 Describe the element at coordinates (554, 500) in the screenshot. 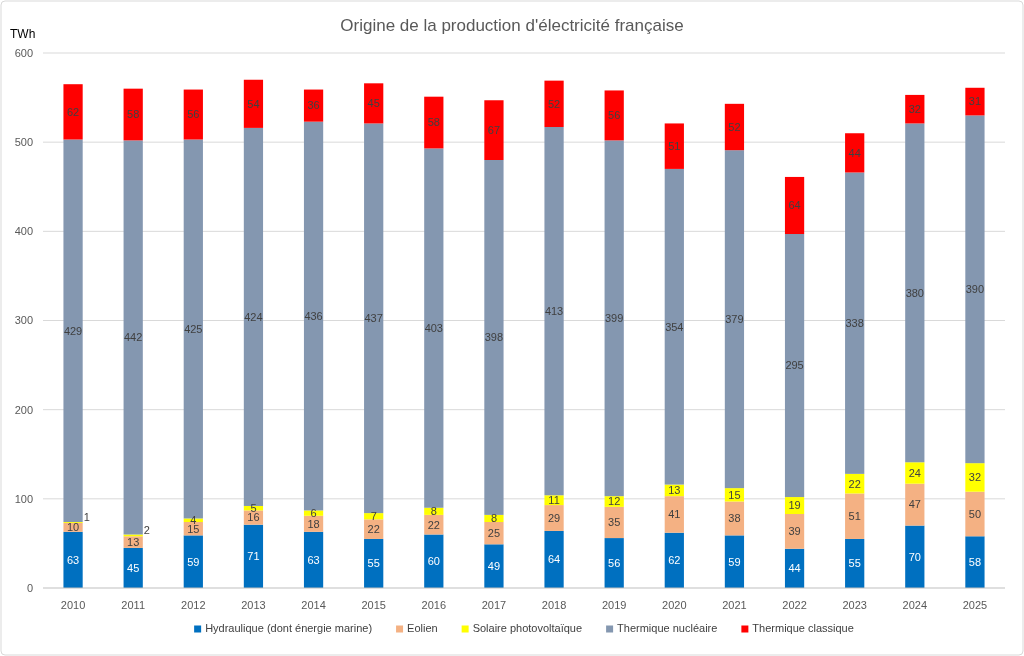

I see `data-label: 11` at that location.